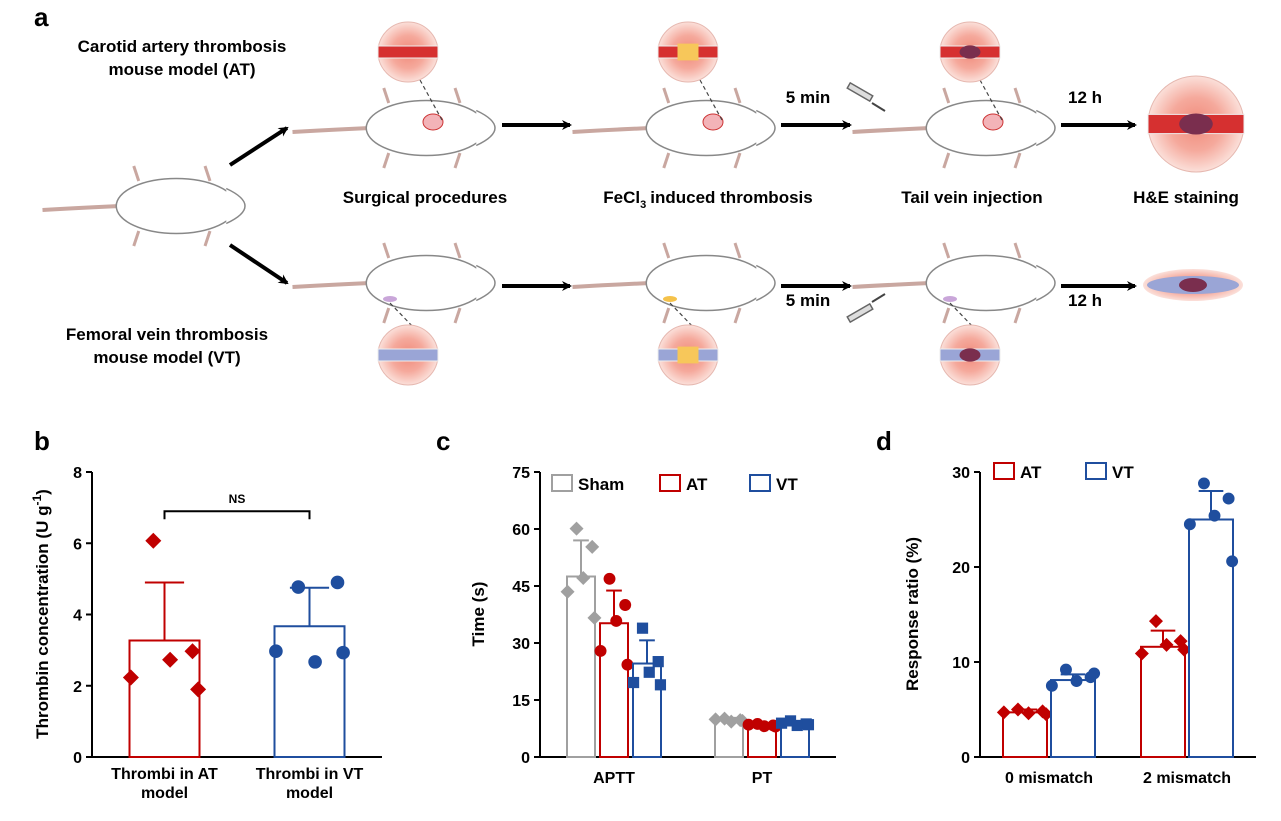  I want to click on at-model-title-line1: Carotid artery thrombosis, so click(182, 46).